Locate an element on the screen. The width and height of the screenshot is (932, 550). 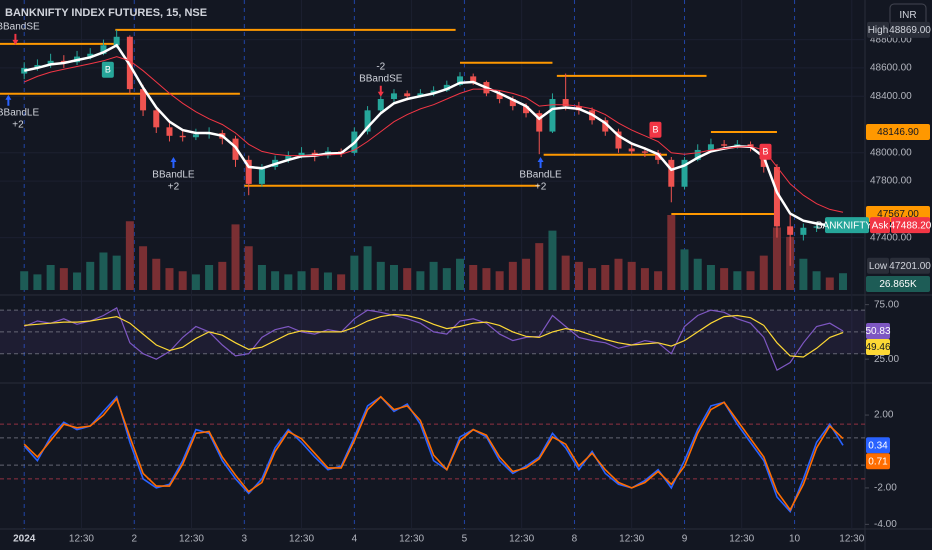
x-tick-label: 8 is located at coordinates (575, 539).